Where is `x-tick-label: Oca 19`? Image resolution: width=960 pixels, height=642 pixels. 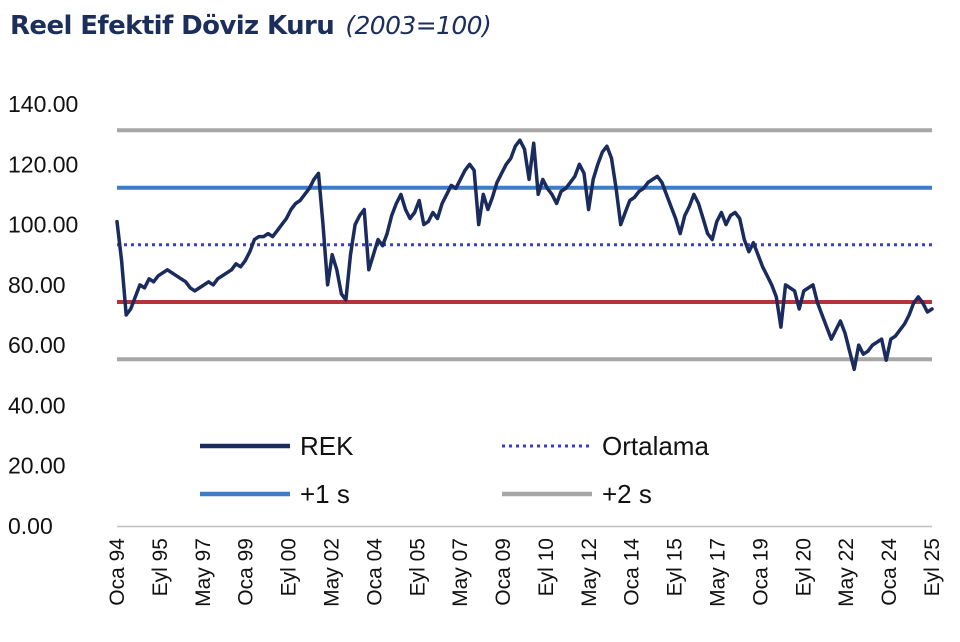 x-tick-label: Oca 19 is located at coordinates (760, 572).